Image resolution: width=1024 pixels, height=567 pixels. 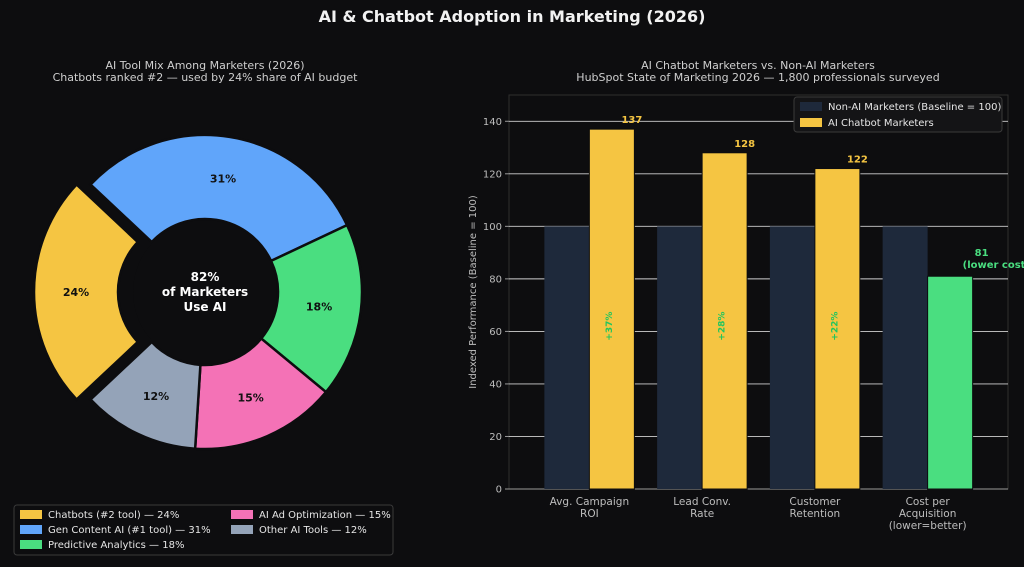 I want to click on legend-item-predictive: Predictive Analytics — 18%, so click(x=116, y=545).